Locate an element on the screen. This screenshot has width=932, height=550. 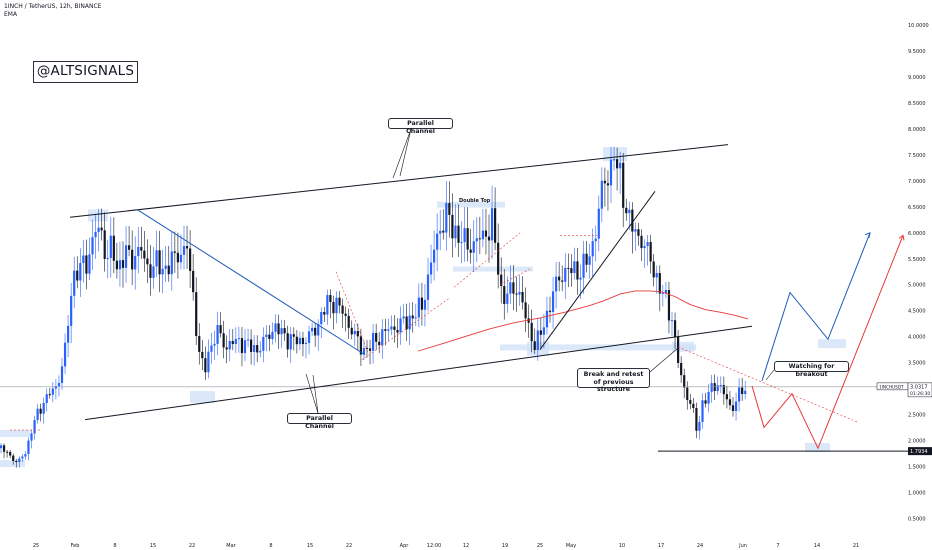
current-price-tag is located at coordinates (919, 390).